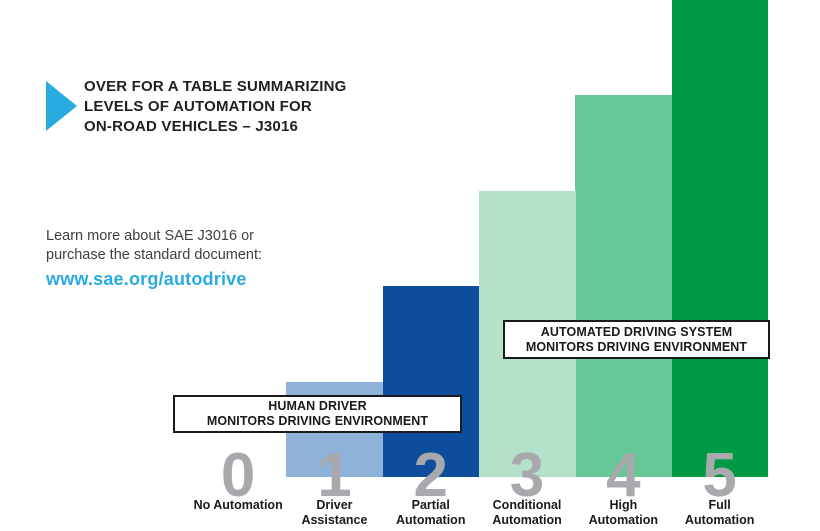 The width and height of the screenshot is (820, 531). I want to click on learn-more-line-2: purchase the standard document:, so click(154, 255).